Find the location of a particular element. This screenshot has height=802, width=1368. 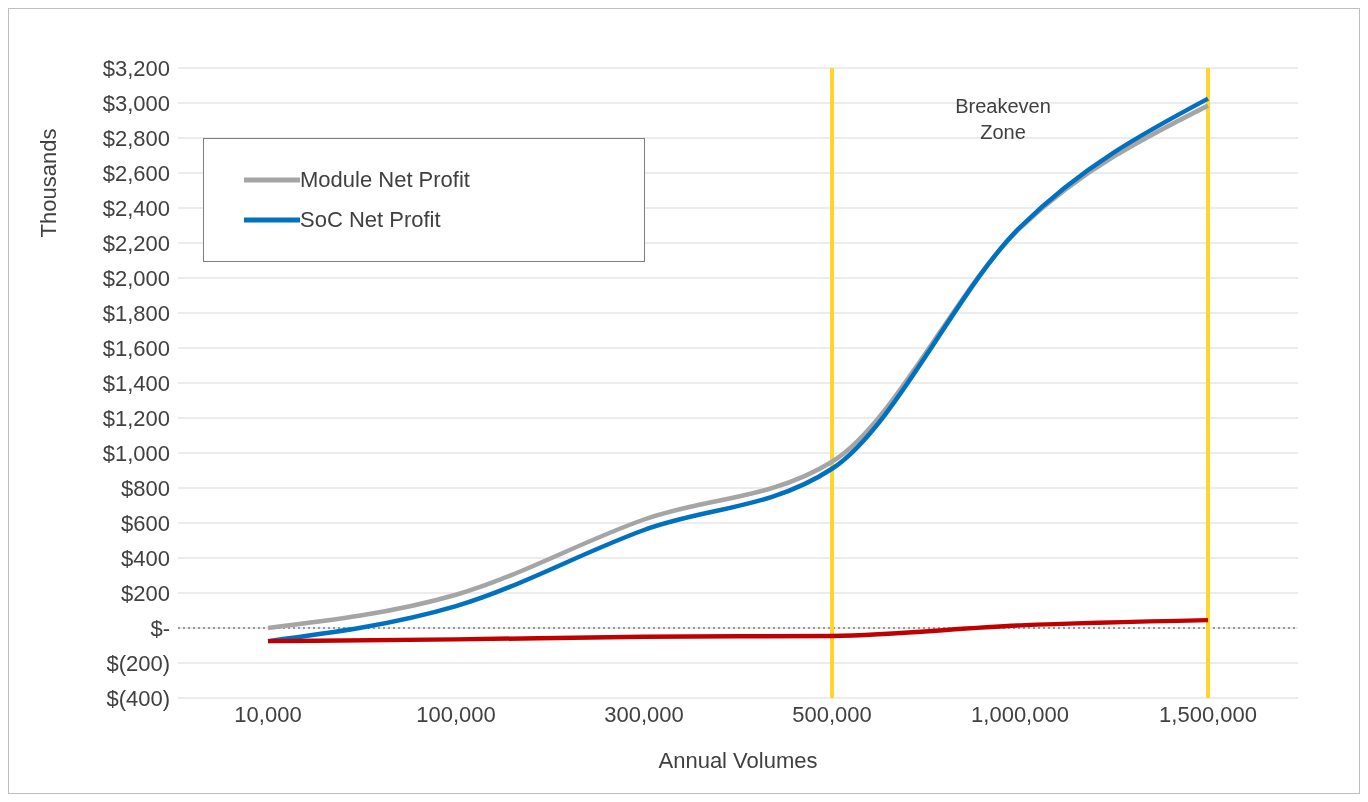

y-tick-label: $1,000 is located at coordinates (136, 453).